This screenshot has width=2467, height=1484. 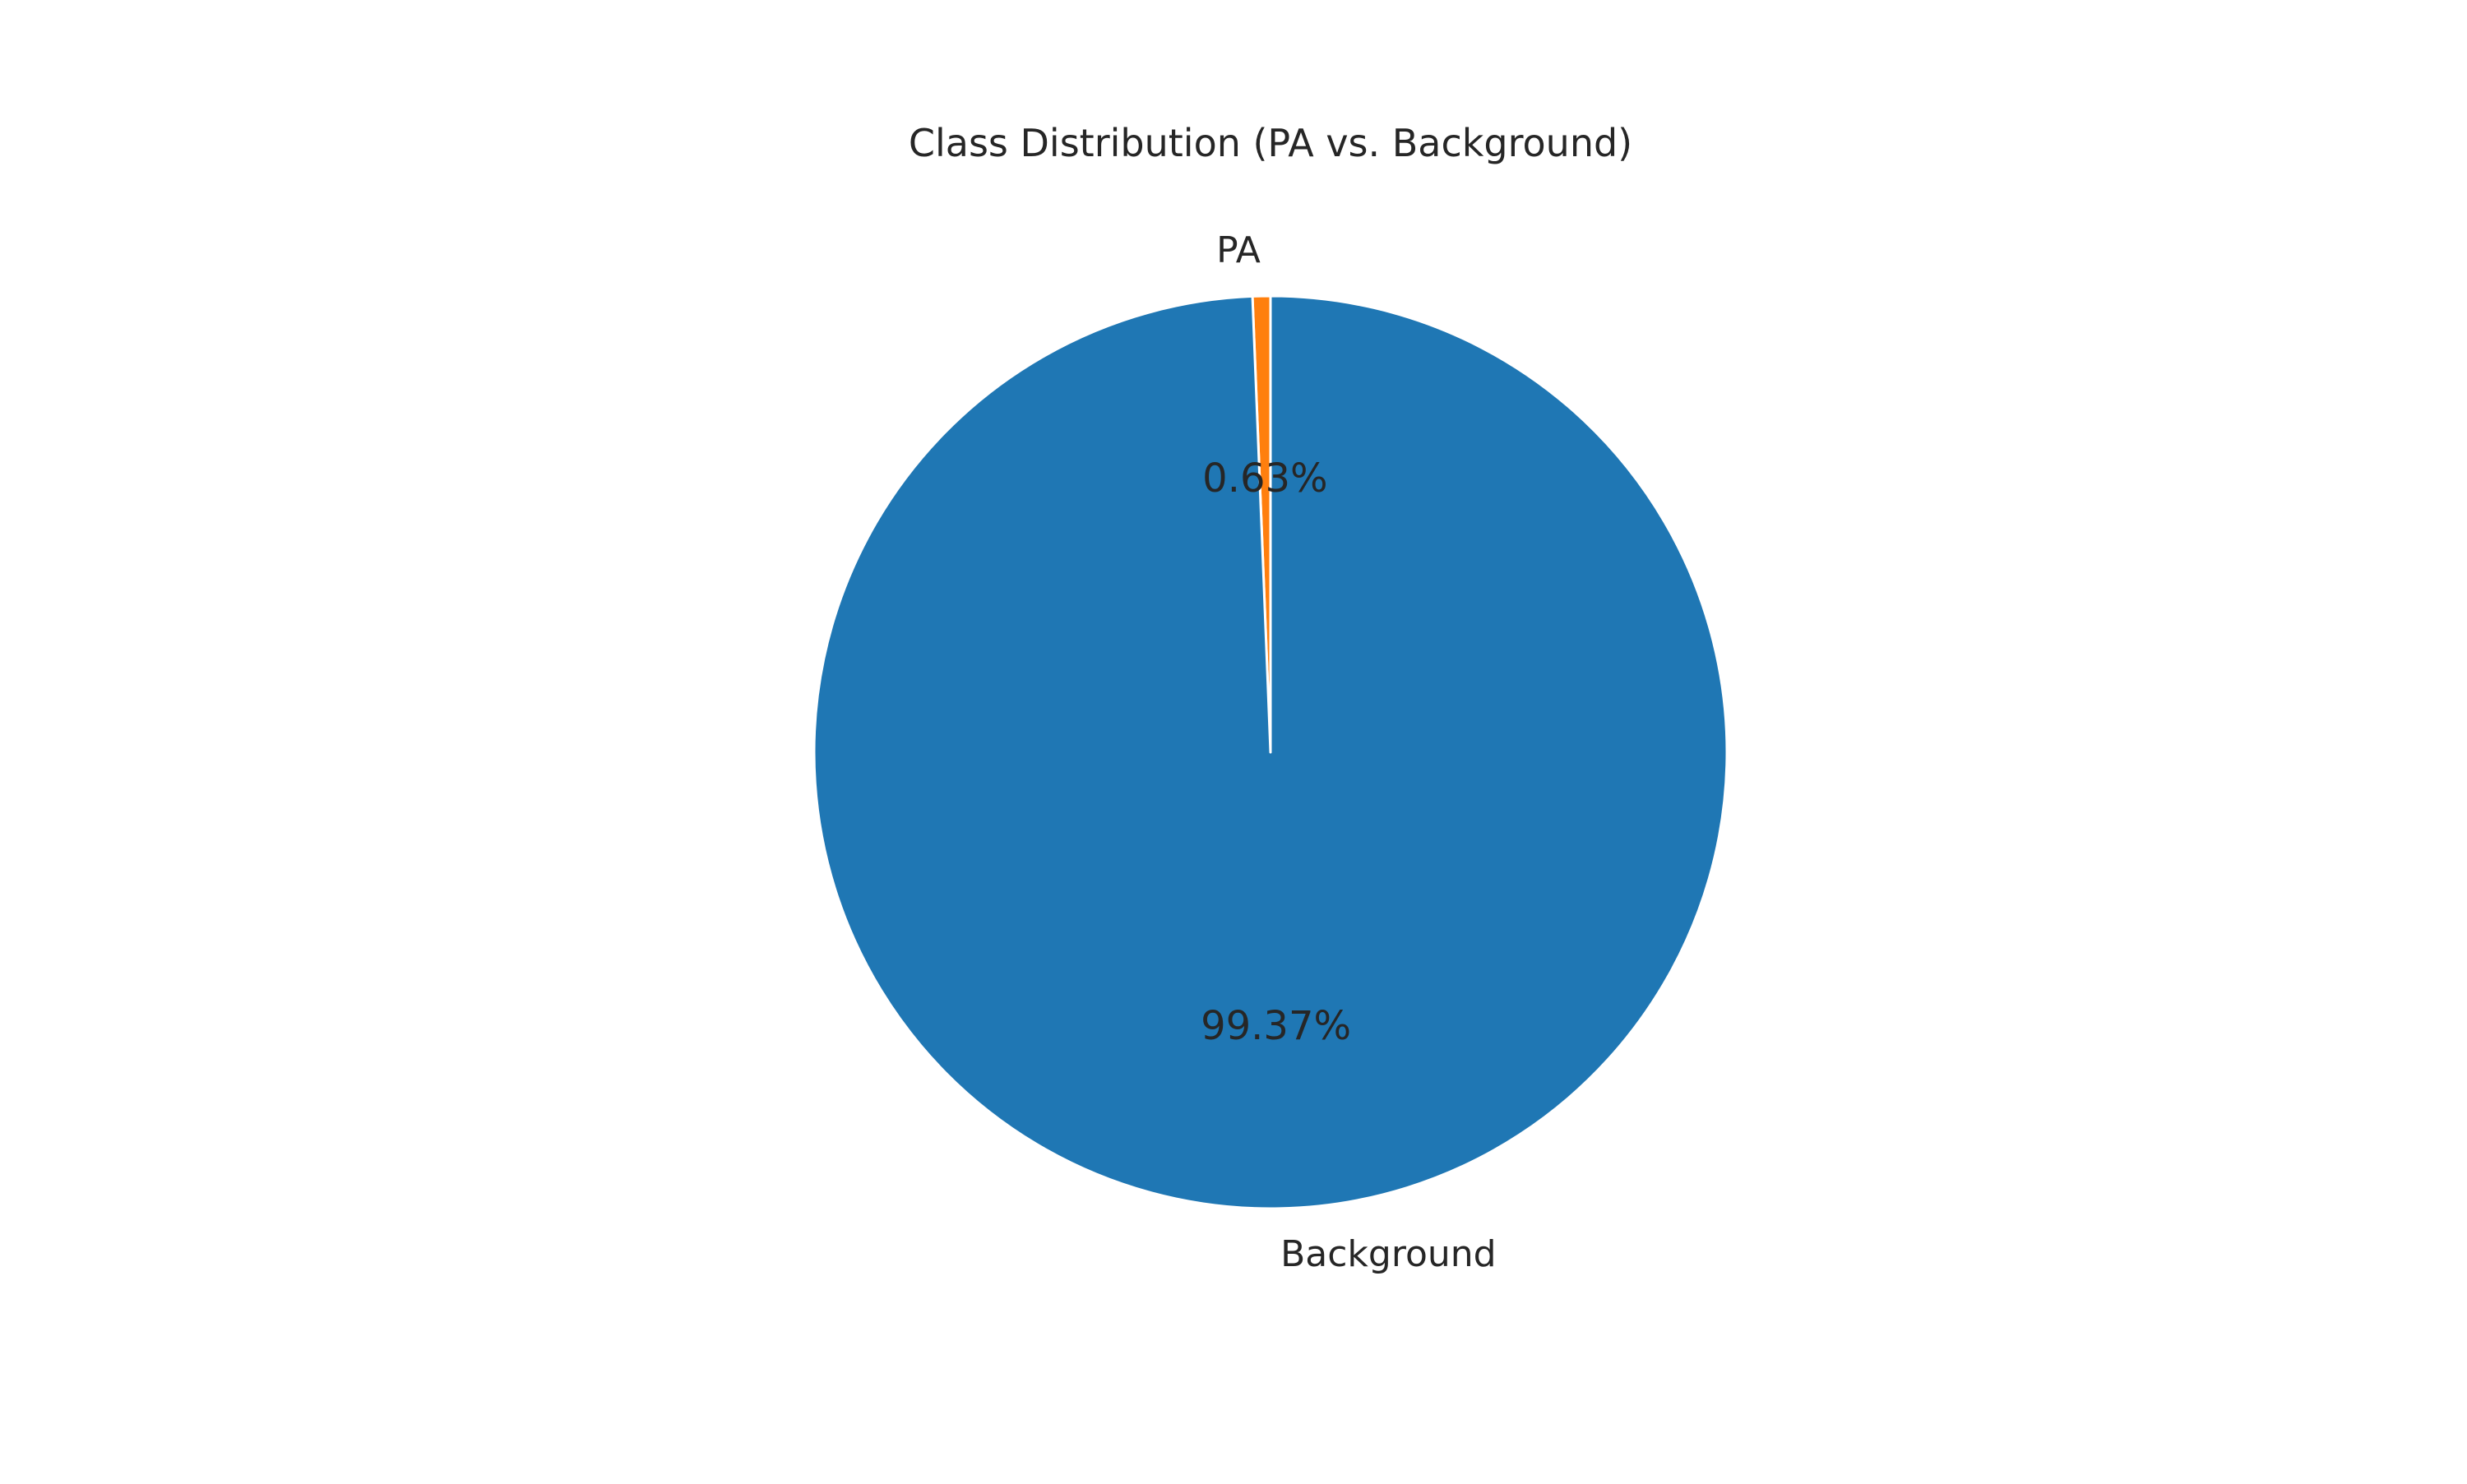 I want to click on slice-percent-pa: 0.63%, so click(x=1264, y=479).